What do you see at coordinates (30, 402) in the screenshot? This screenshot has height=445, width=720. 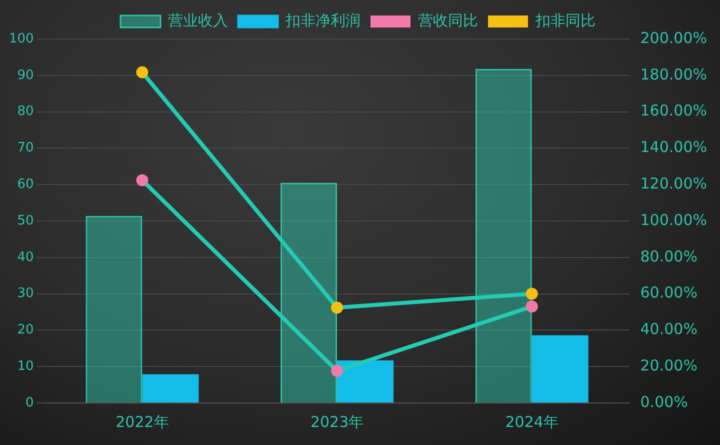 I see `y-tick-label: 0` at bounding box center [30, 402].